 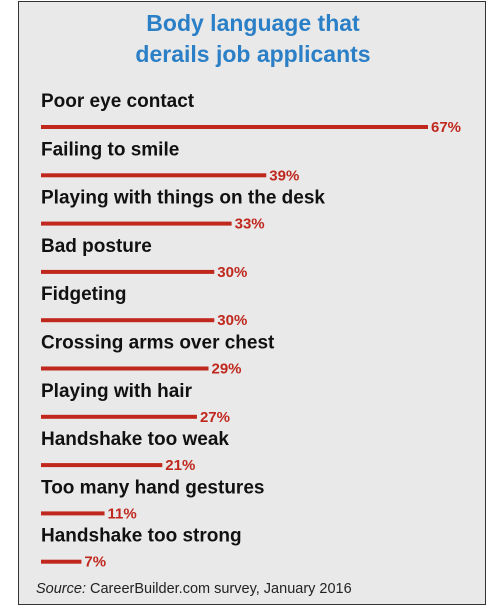 I want to click on category-label: Playing with hair, so click(x=117, y=391).